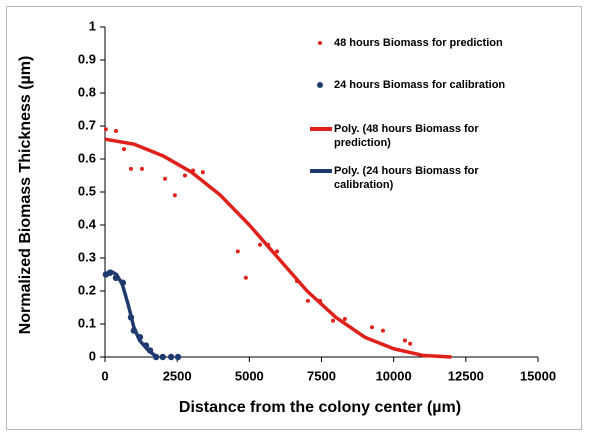 This screenshot has width=590, height=437. I want to click on x-tick-label: 2500, so click(177, 375).